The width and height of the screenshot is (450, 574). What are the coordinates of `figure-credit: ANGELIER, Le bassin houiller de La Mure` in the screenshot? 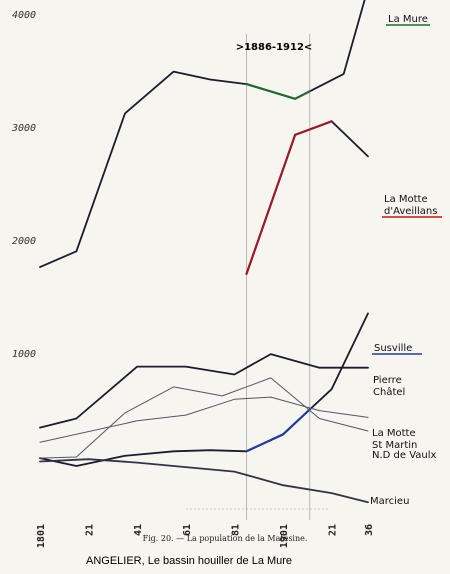 It's located at (189, 561).